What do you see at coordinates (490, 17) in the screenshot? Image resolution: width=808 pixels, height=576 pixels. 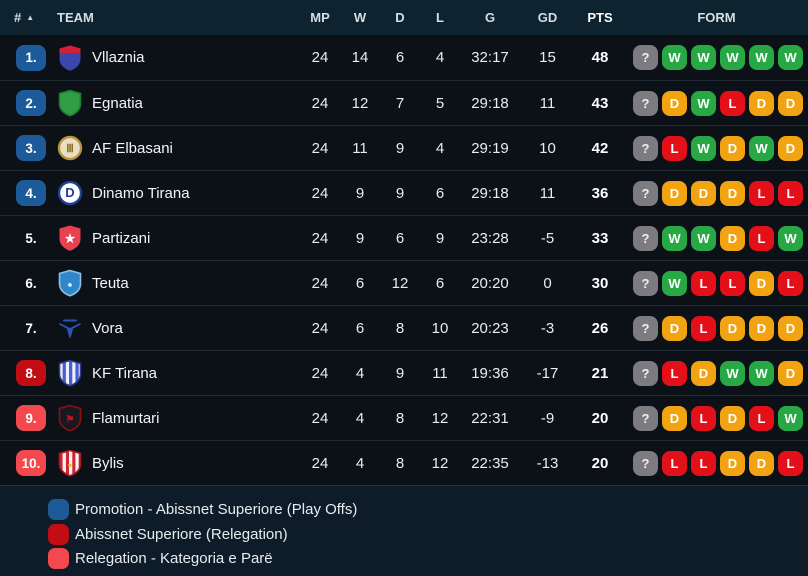 I see `header-g: G` at bounding box center [490, 17].